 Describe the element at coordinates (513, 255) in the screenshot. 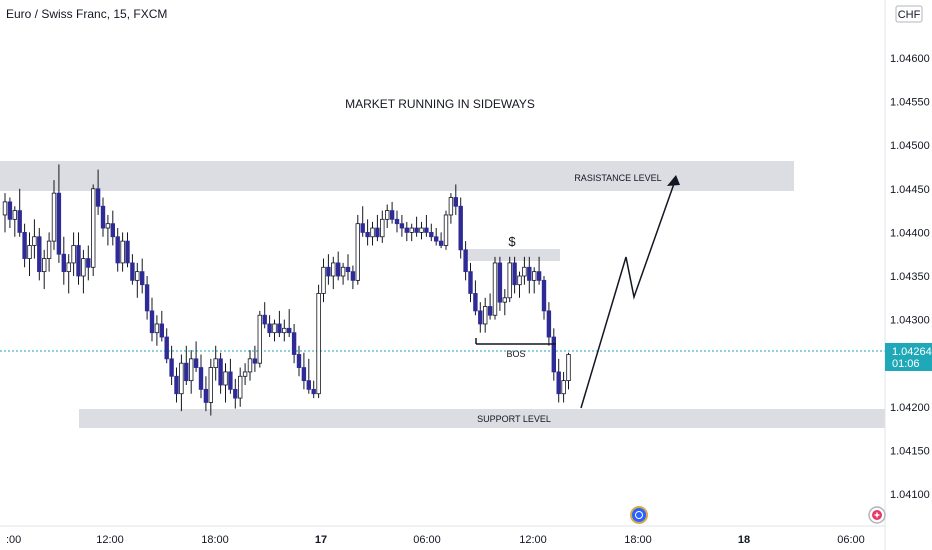

I see `liquidity-zone` at that location.